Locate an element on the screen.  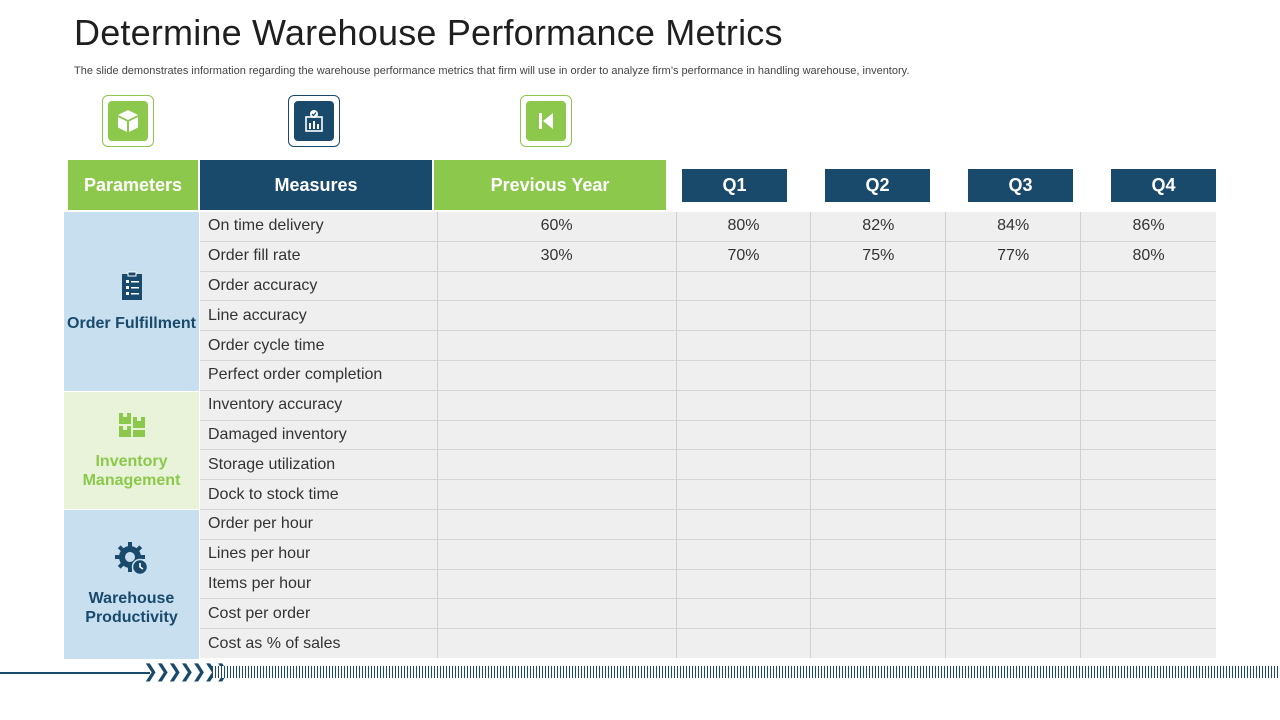
q1-cell: 80% is located at coordinates (744, 226).